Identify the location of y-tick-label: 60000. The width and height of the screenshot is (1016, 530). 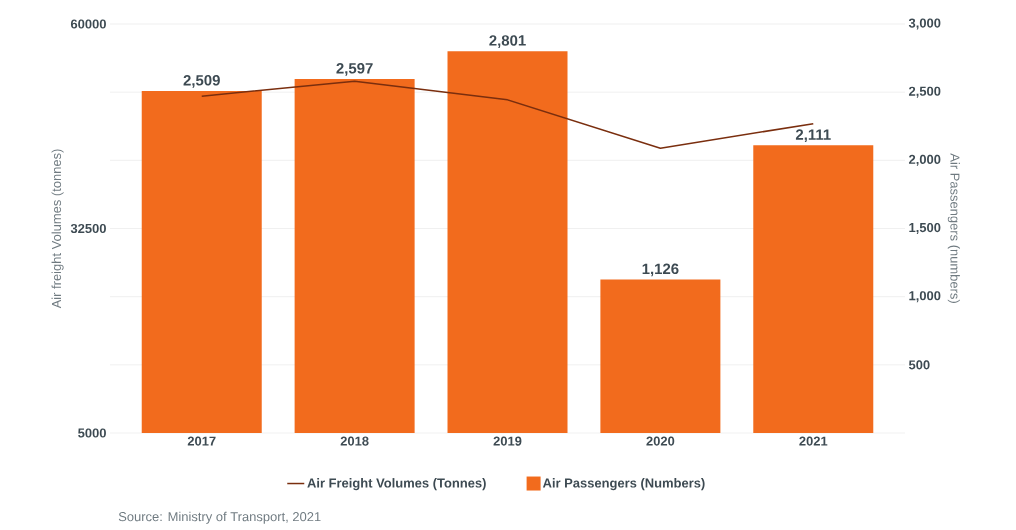
(88, 24).